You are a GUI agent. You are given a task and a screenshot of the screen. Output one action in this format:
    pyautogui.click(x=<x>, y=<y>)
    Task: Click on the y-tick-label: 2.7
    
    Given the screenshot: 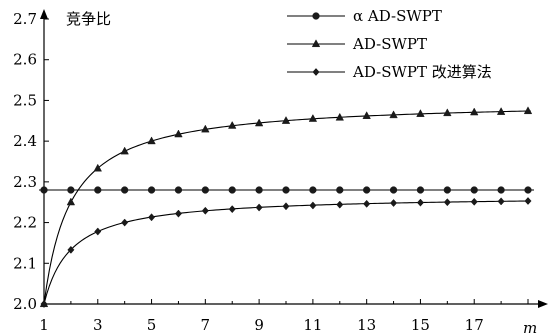 What is the action you would take?
    pyautogui.click(x=25, y=19)
    